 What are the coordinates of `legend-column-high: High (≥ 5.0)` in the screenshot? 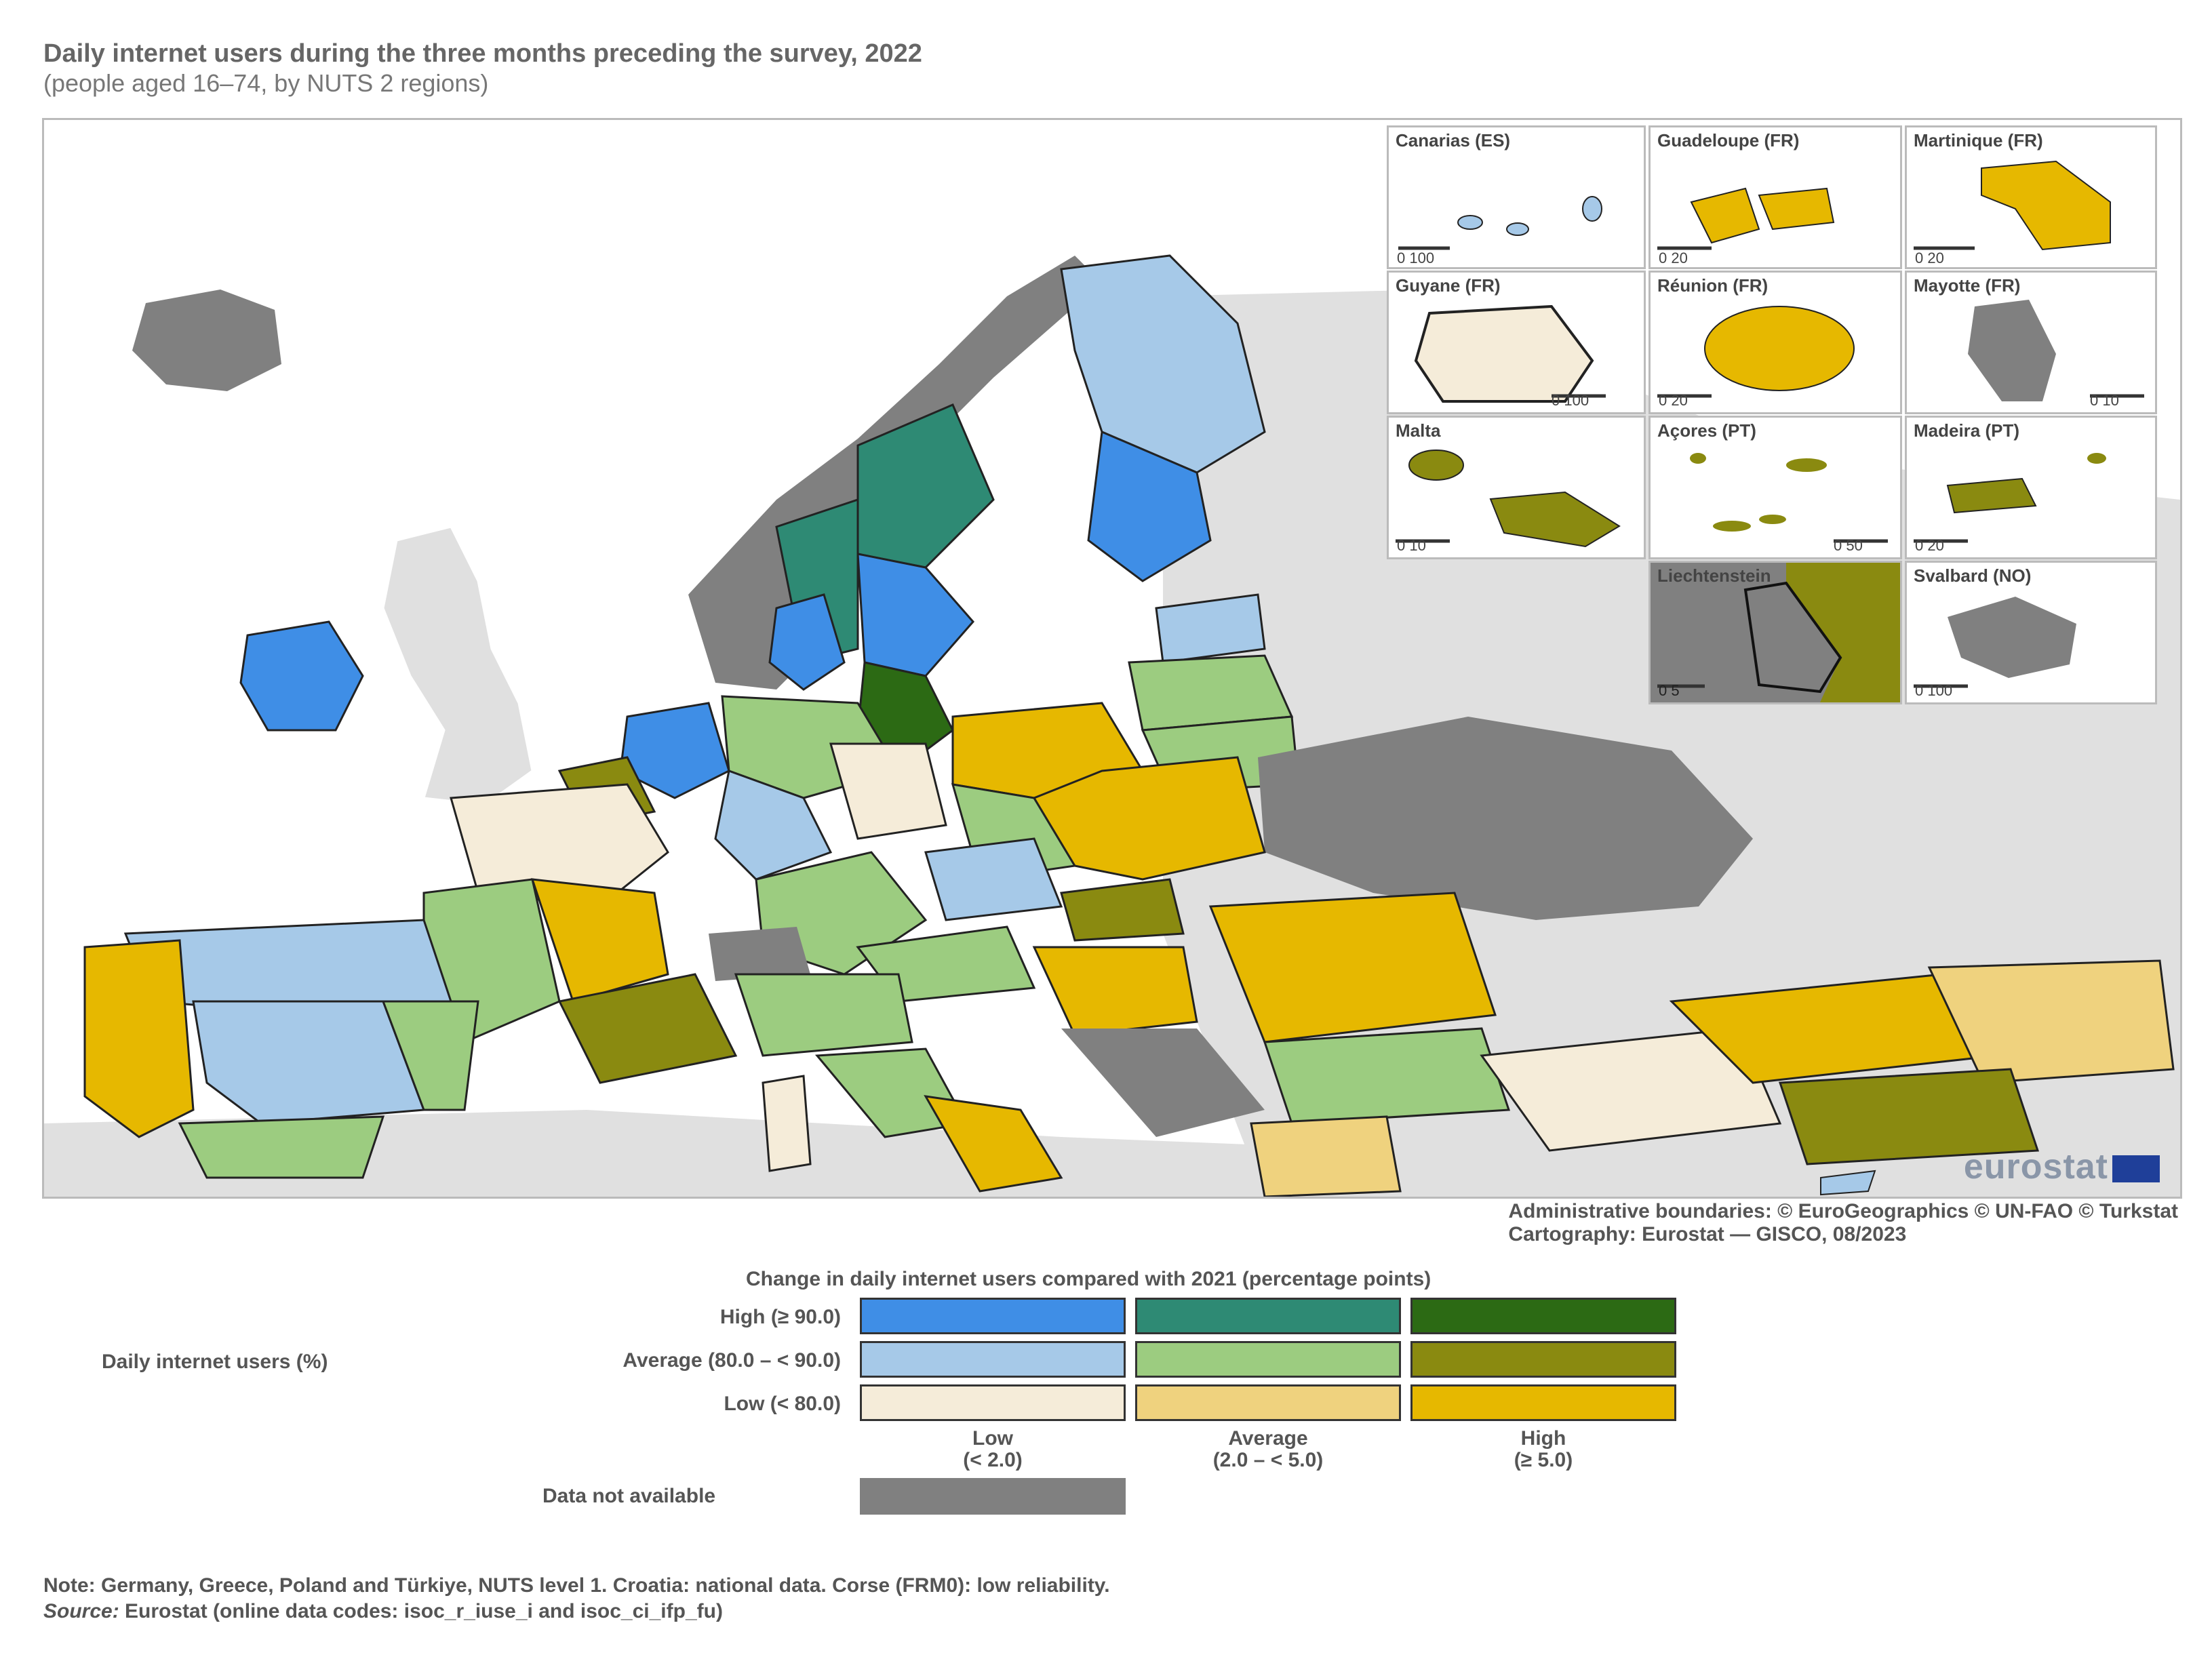 It's located at (1543, 1450).